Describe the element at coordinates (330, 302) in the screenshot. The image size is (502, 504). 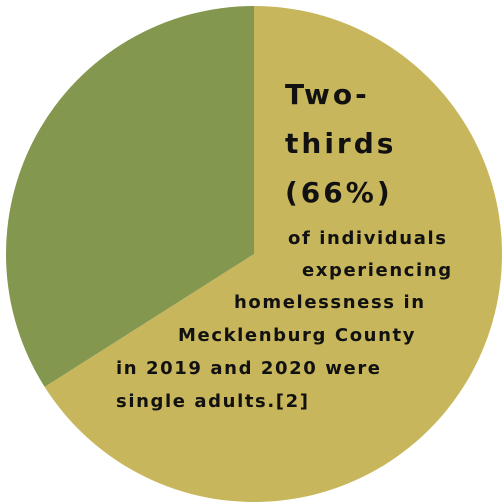
I see `body-line-3: homelessness in` at that location.